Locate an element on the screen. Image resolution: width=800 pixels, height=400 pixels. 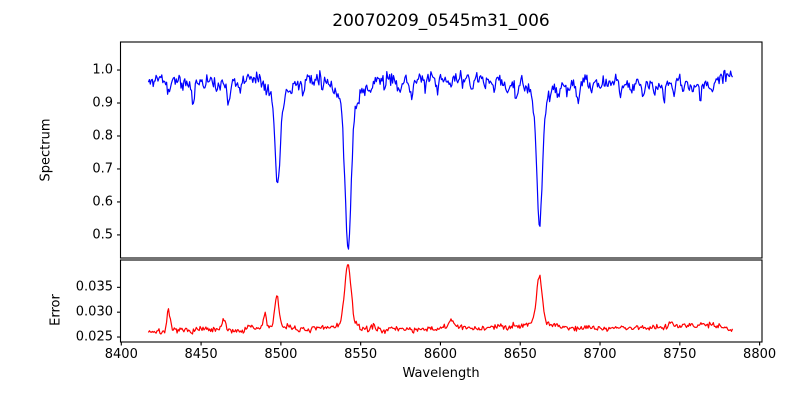
error-y-ticks is located at coordinates (119, 312).